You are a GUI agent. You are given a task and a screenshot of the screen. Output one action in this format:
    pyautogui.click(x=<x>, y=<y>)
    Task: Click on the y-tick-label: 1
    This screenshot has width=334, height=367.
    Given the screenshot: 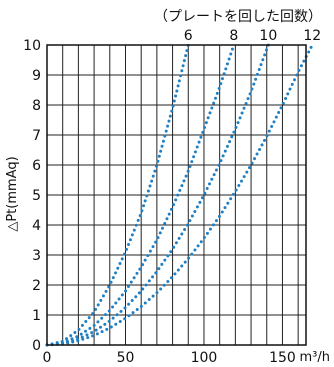 What is the action you would take?
    pyautogui.click(x=36, y=316)
    